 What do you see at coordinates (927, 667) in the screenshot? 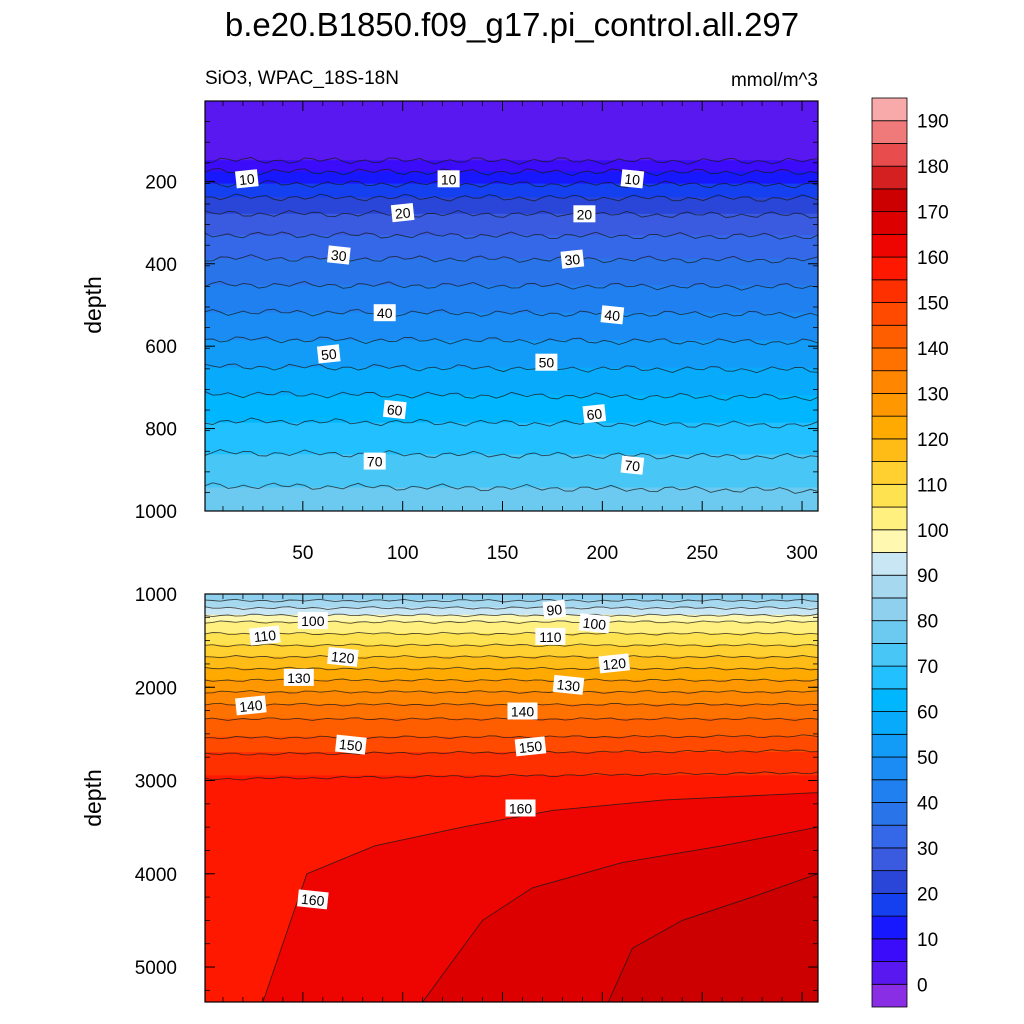
I see `colorbar-label: 70` at bounding box center [927, 667].